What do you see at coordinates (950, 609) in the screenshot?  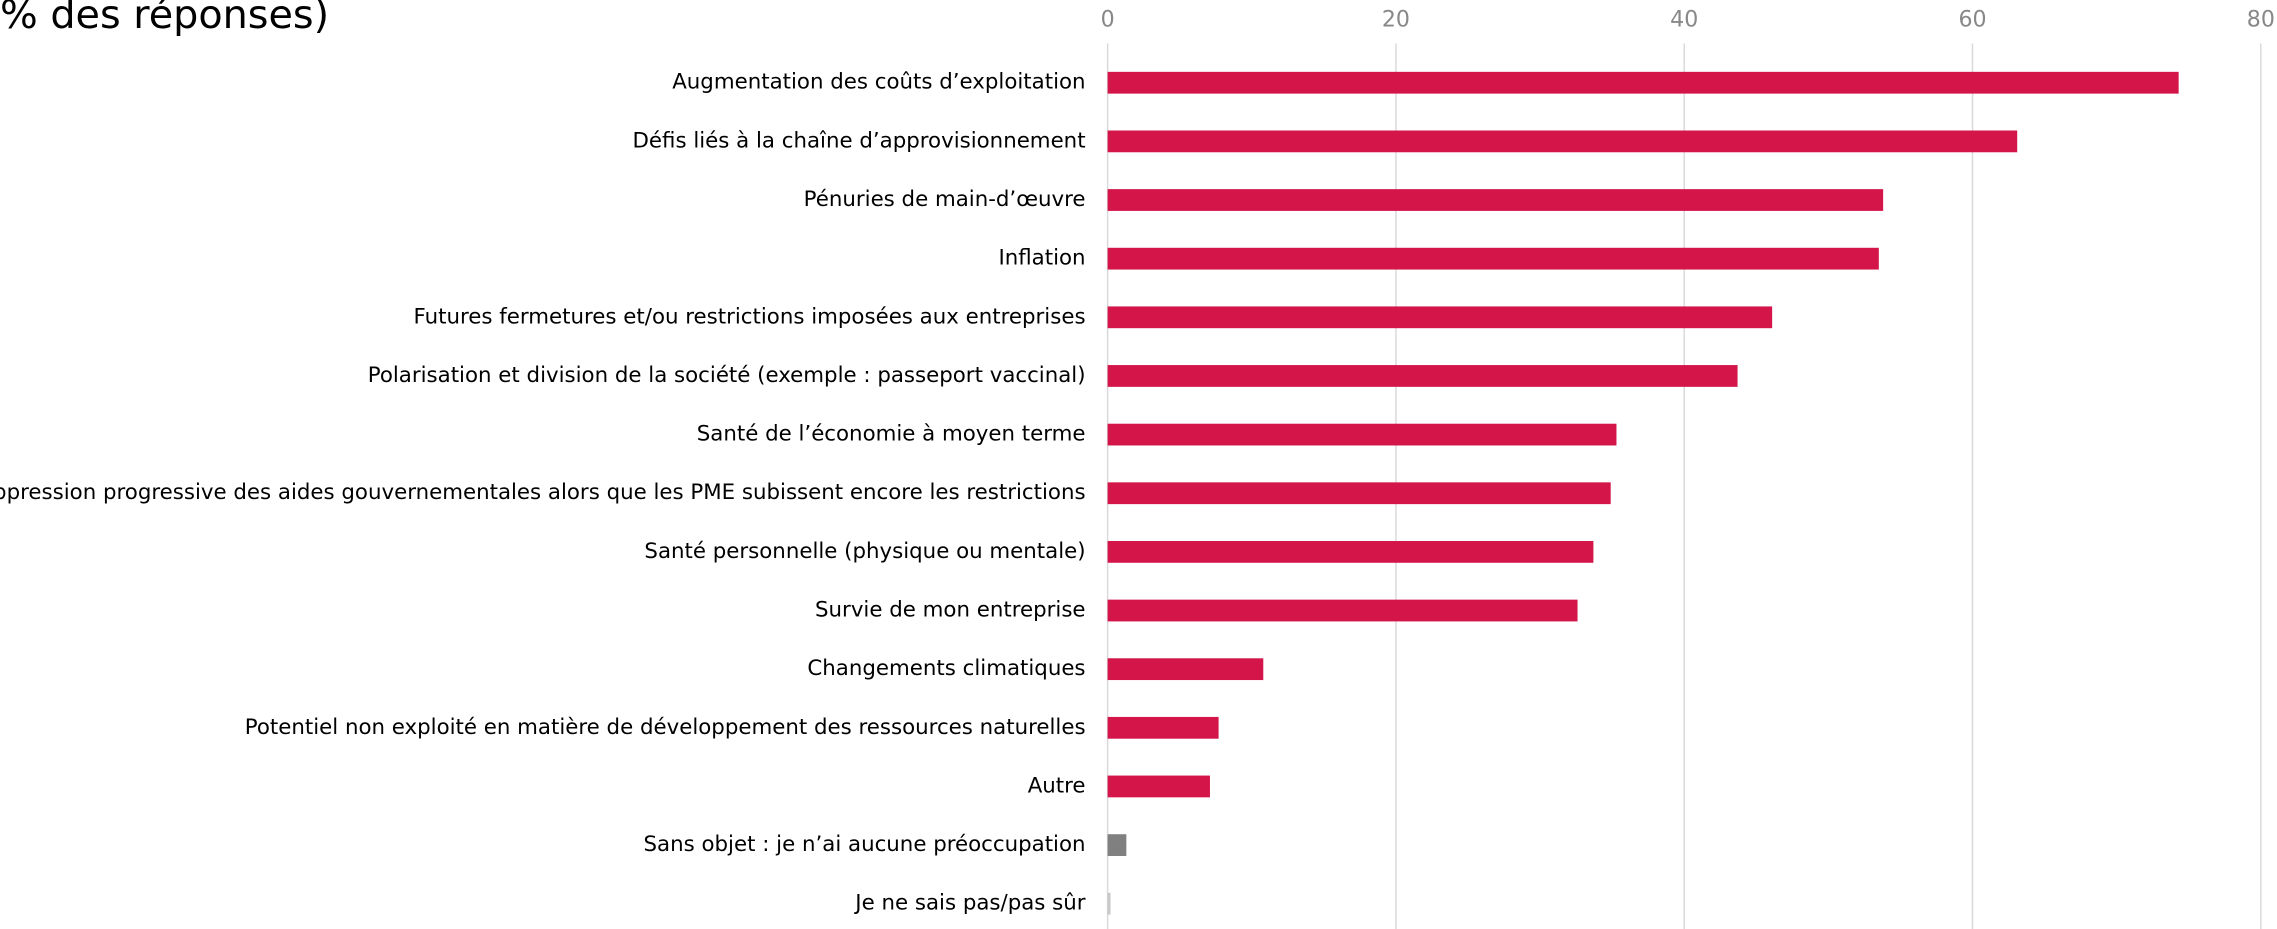 I see `category-label: Survie de mon entreprise` at bounding box center [950, 609].